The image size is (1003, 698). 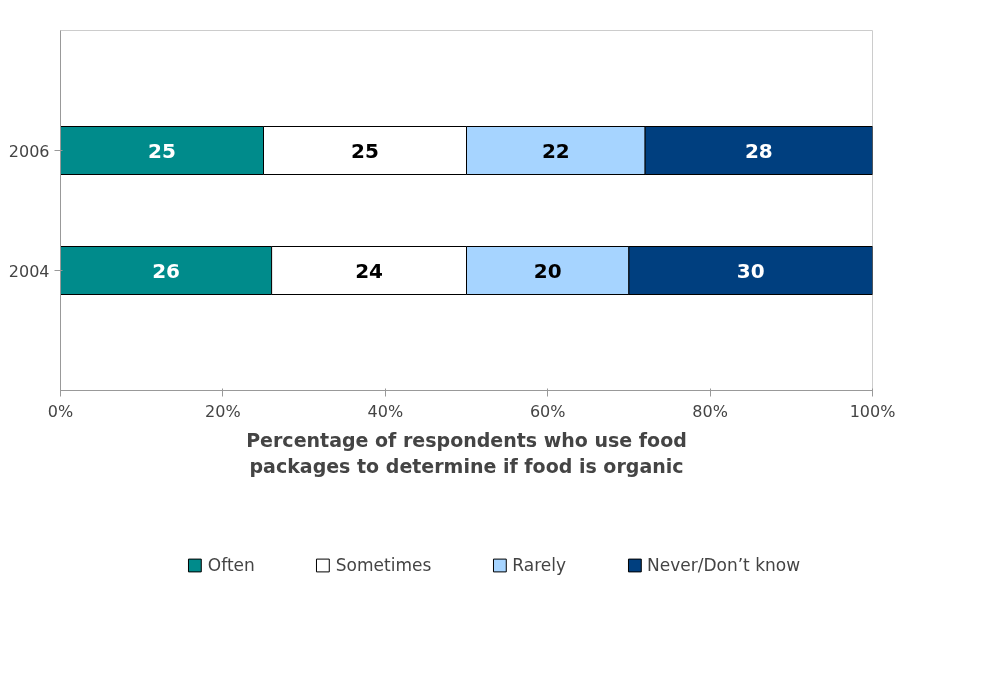 What do you see at coordinates (724, 564) in the screenshot?
I see `legend-label: Never/Don’t know` at bounding box center [724, 564].